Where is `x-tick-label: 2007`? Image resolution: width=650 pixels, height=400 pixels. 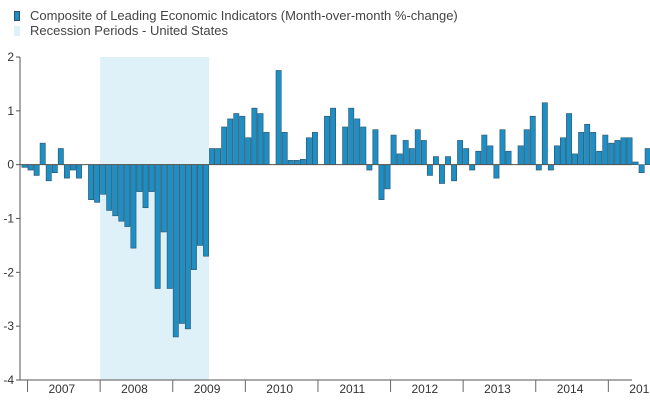 x-tick-label: 2007 is located at coordinates (61, 389).